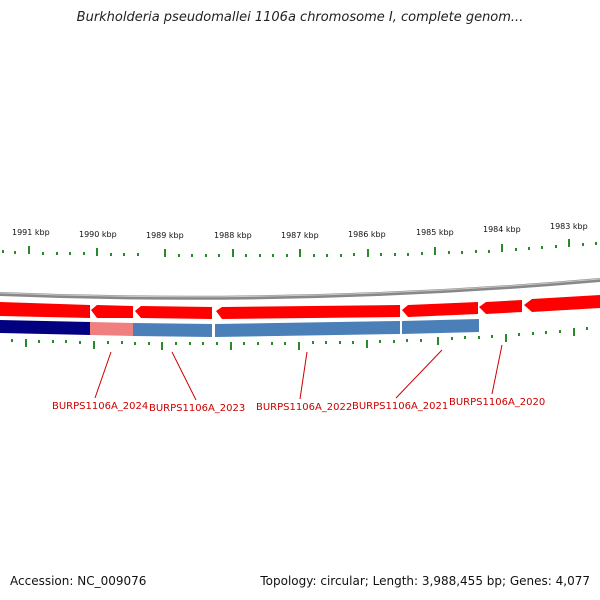  What do you see at coordinates (500, 307) in the screenshot?
I see `cds-arrow-2019` at bounding box center [500, 307].